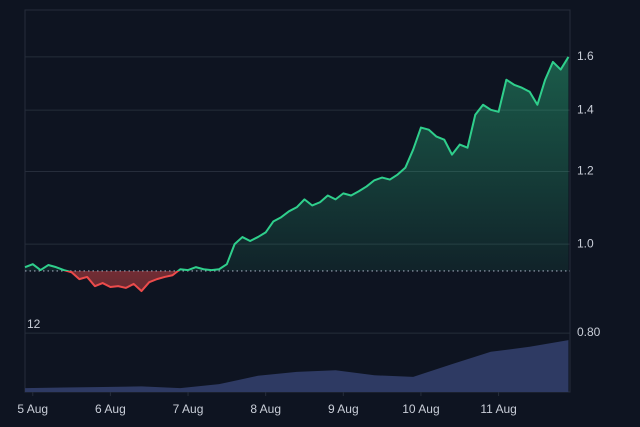 The height and width of the screenshot is (427, 640). What do you see at coordinates (343, 409) in the screenshot?
I see `x-tick-label: 9 Aug` at bounding box center [343, 409].